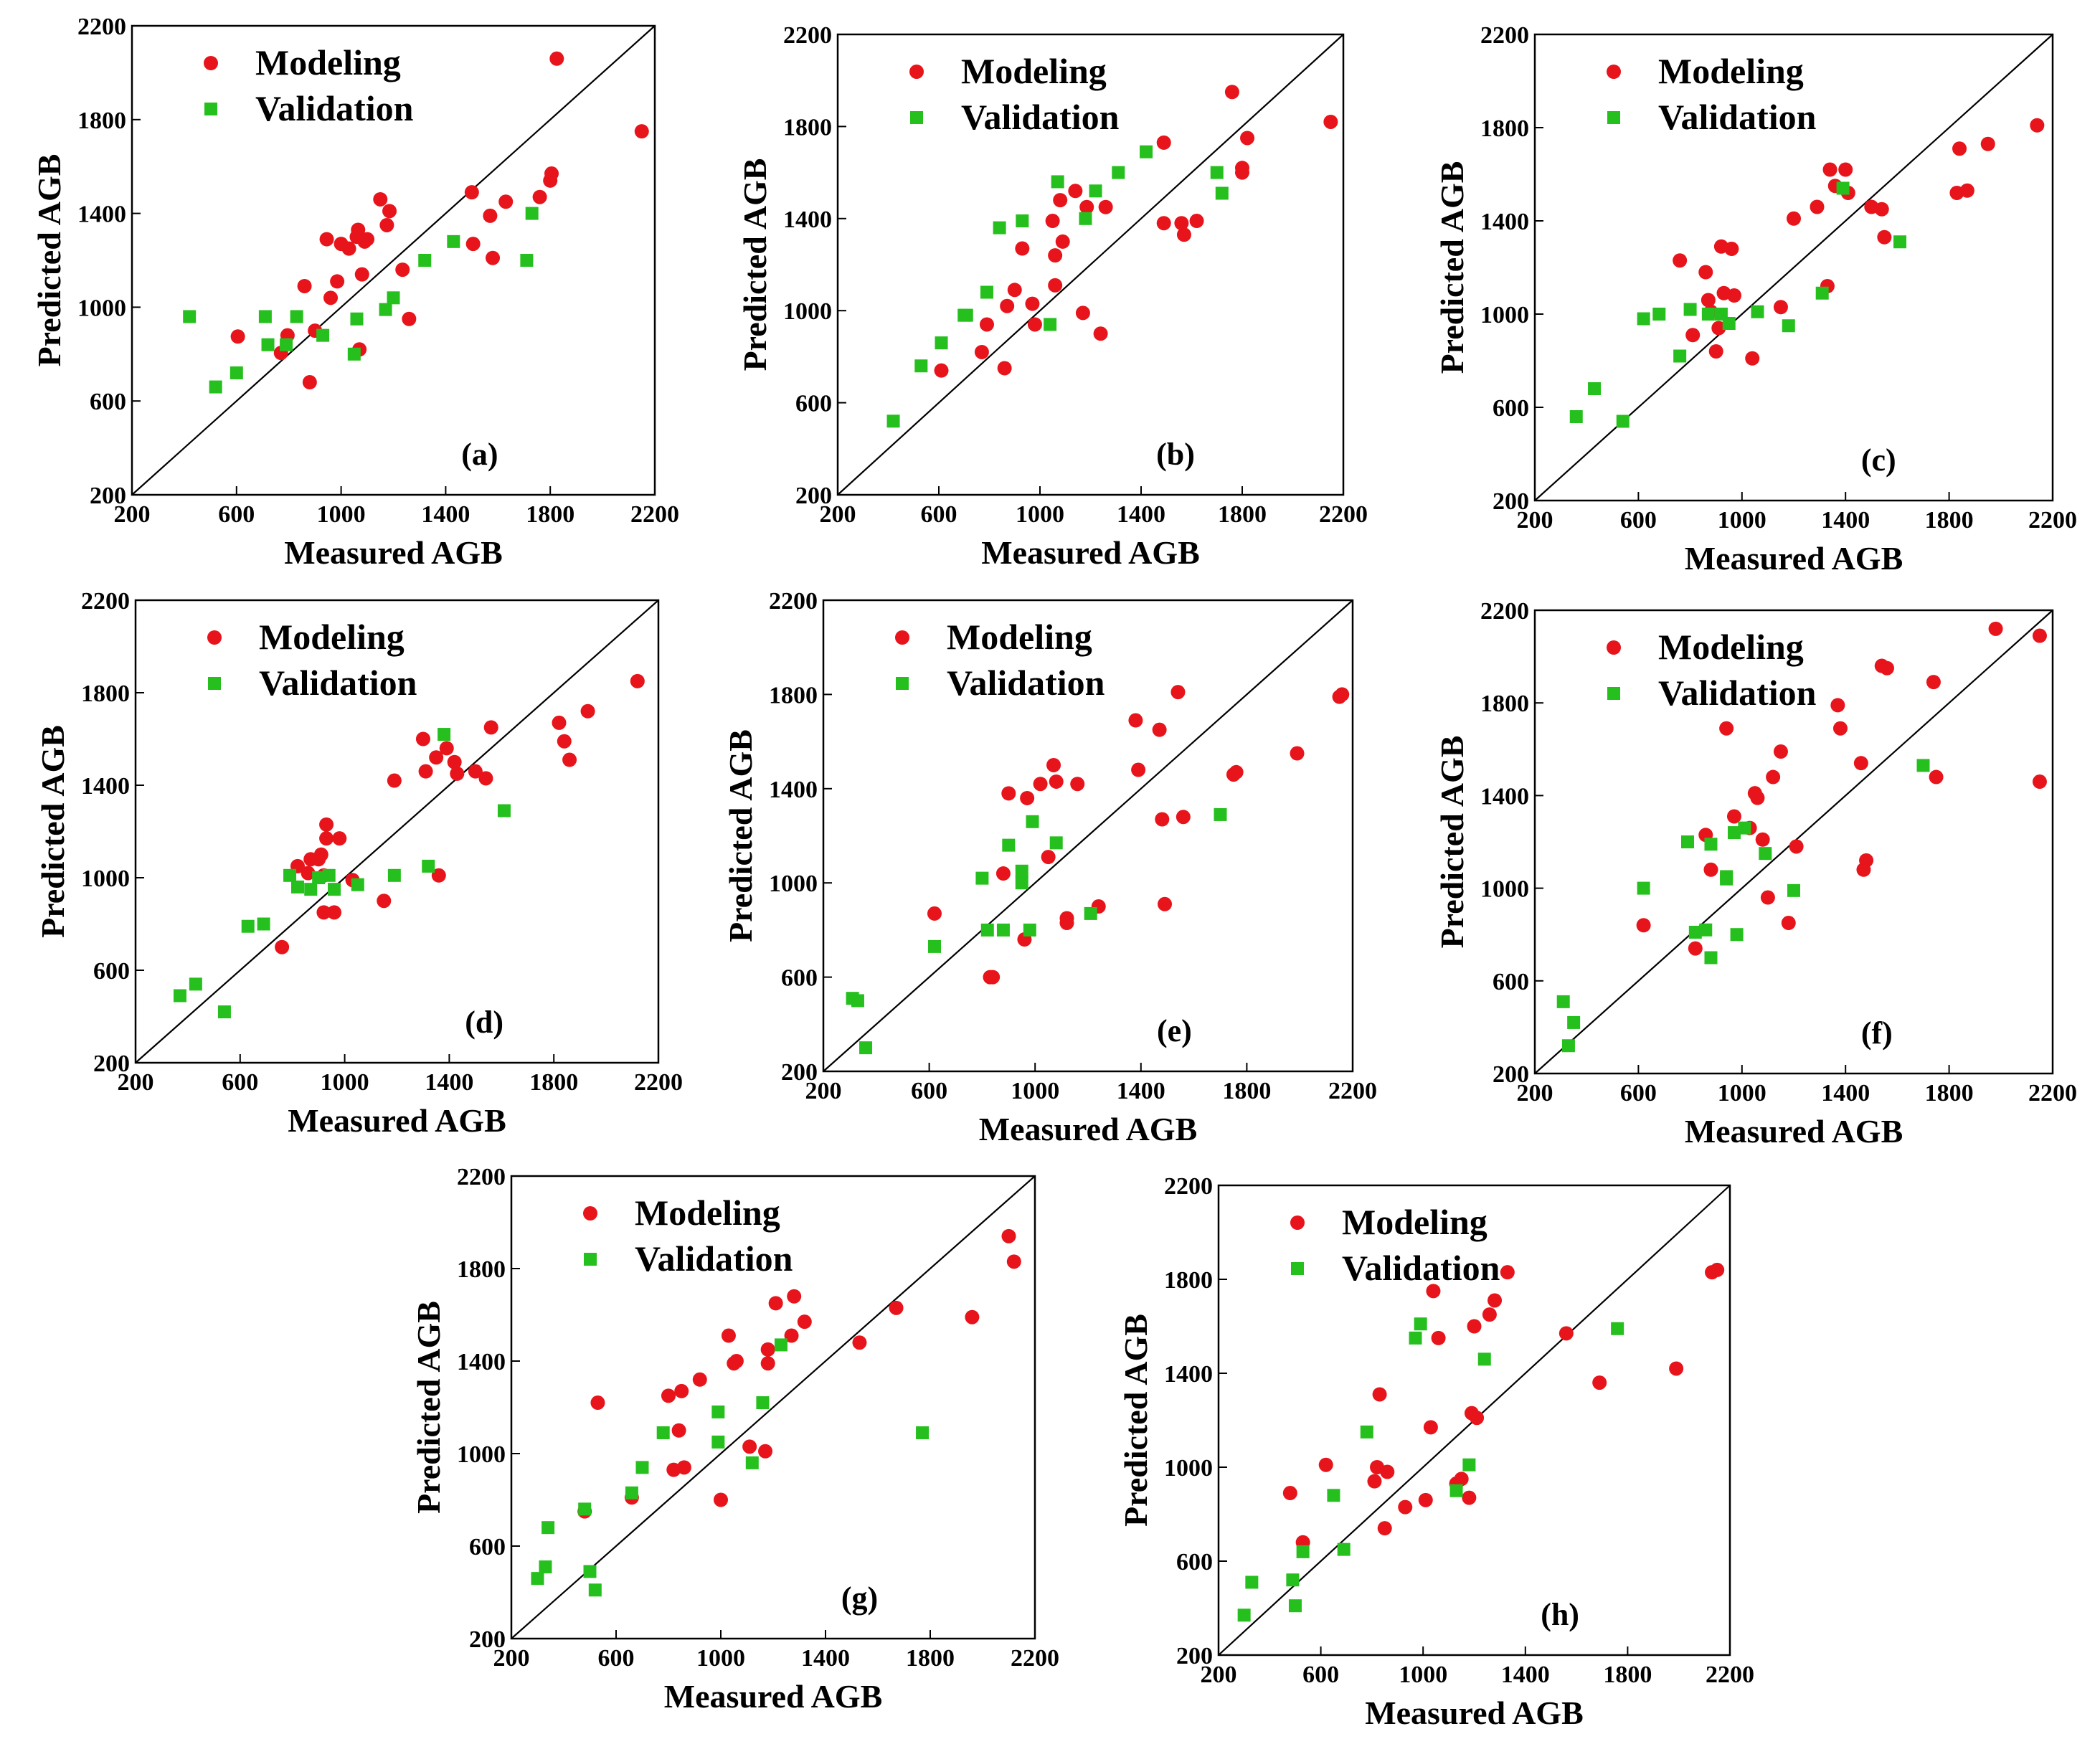  What do you see at coordinates (1034, 71) in the screenshot?
I see `legend-modeling-label: Modeling` at bounding box center [1034, 71].